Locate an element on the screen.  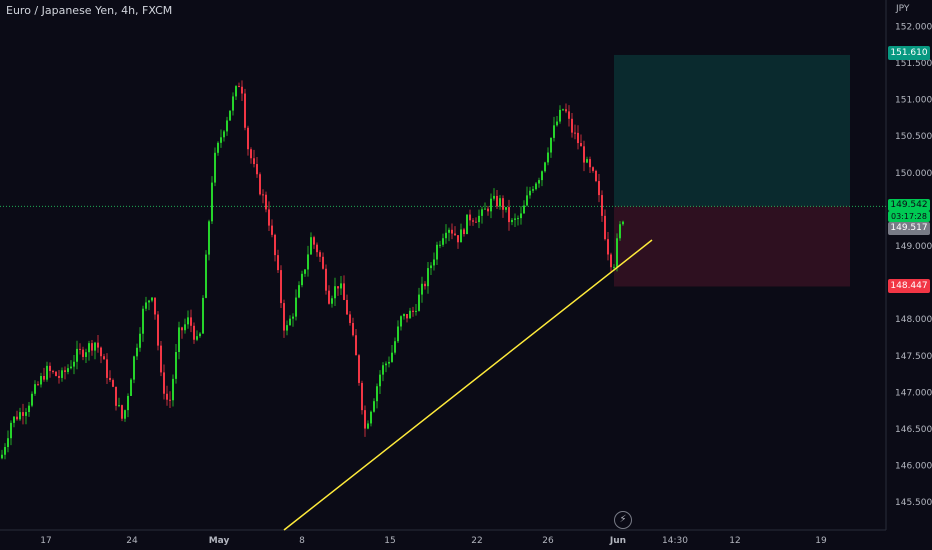
price-axis-tick-label: 150.500 is located at coordinates (913, 137).